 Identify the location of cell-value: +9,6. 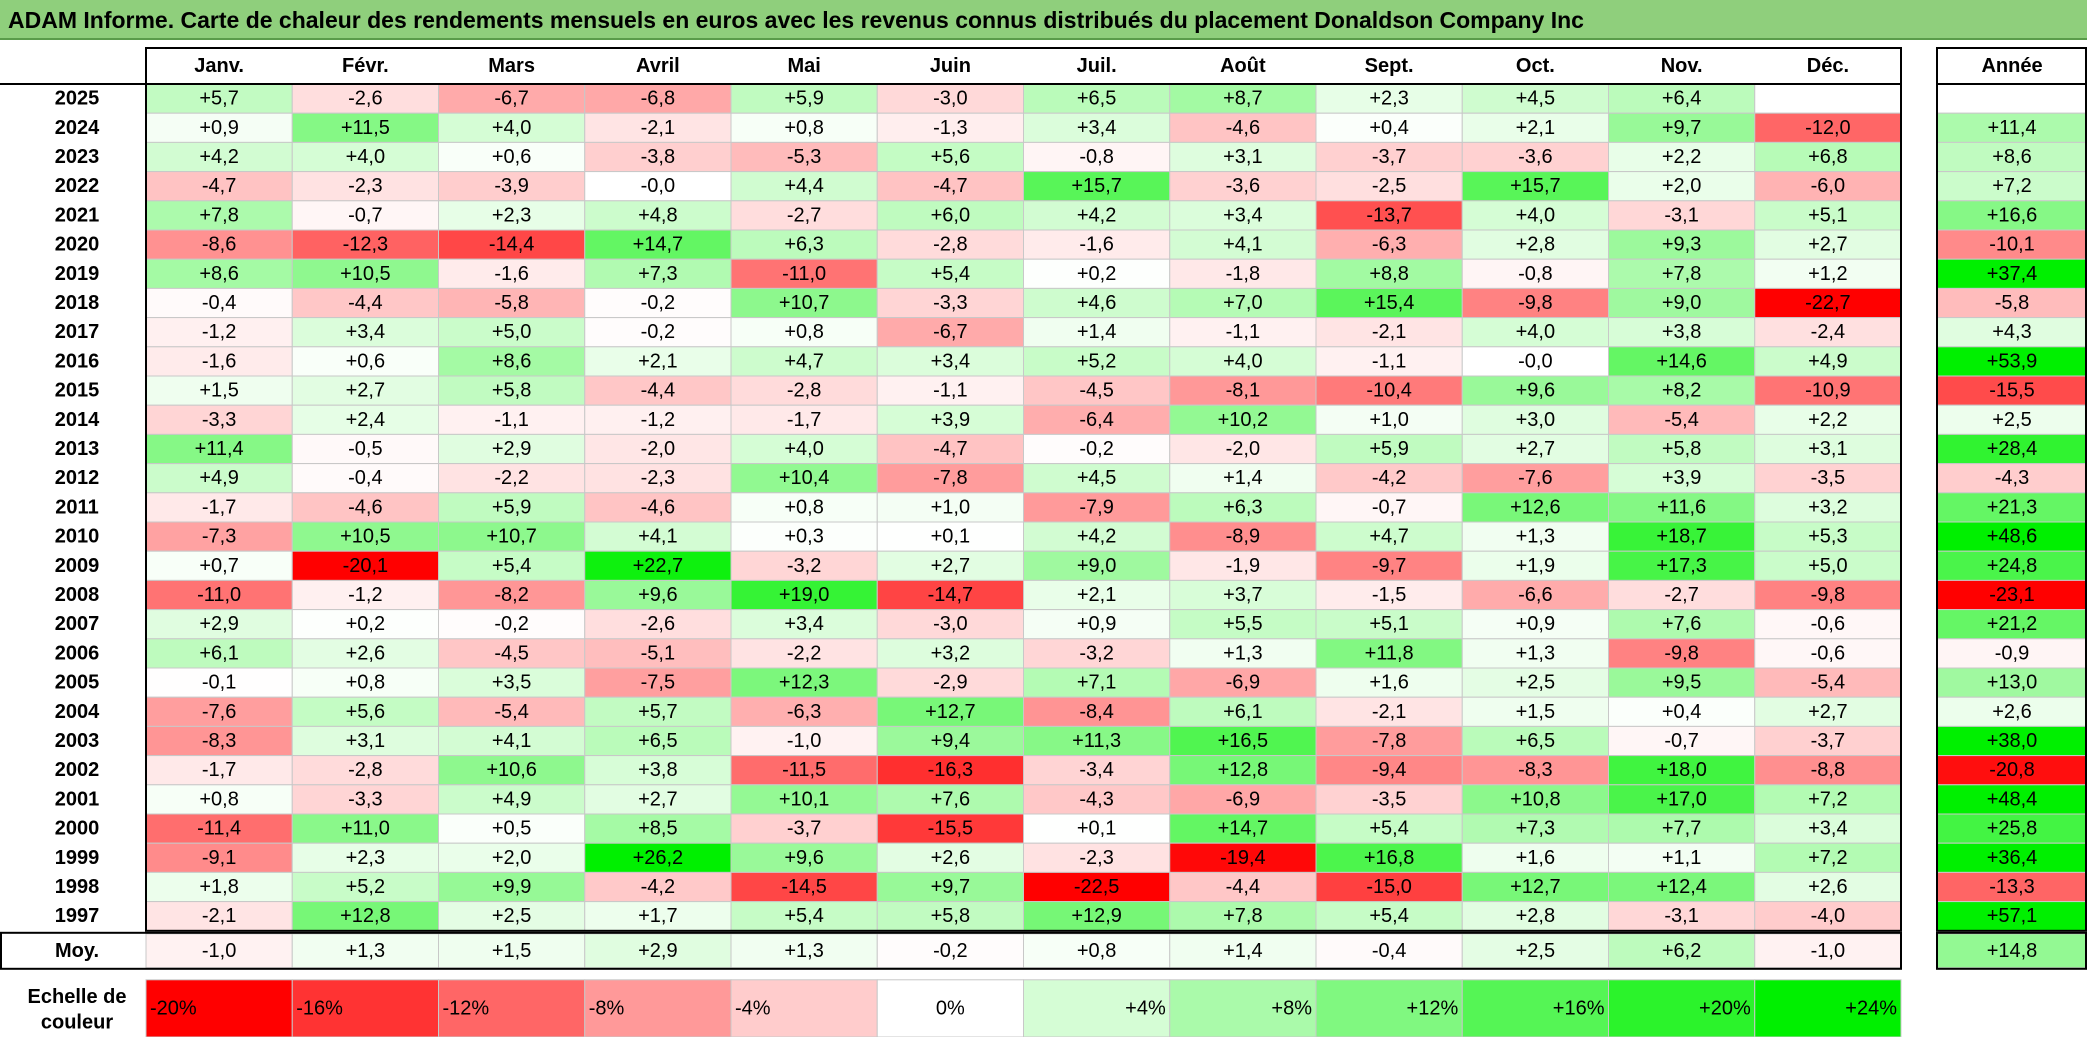
(803, 858).